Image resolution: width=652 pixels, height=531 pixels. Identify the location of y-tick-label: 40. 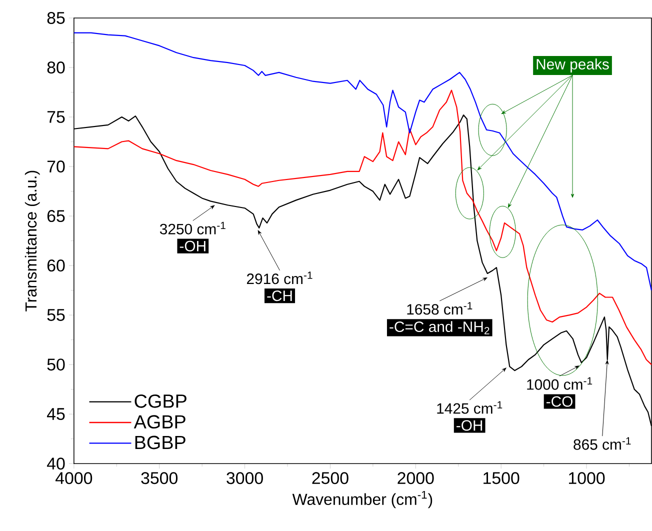
(55, 464).